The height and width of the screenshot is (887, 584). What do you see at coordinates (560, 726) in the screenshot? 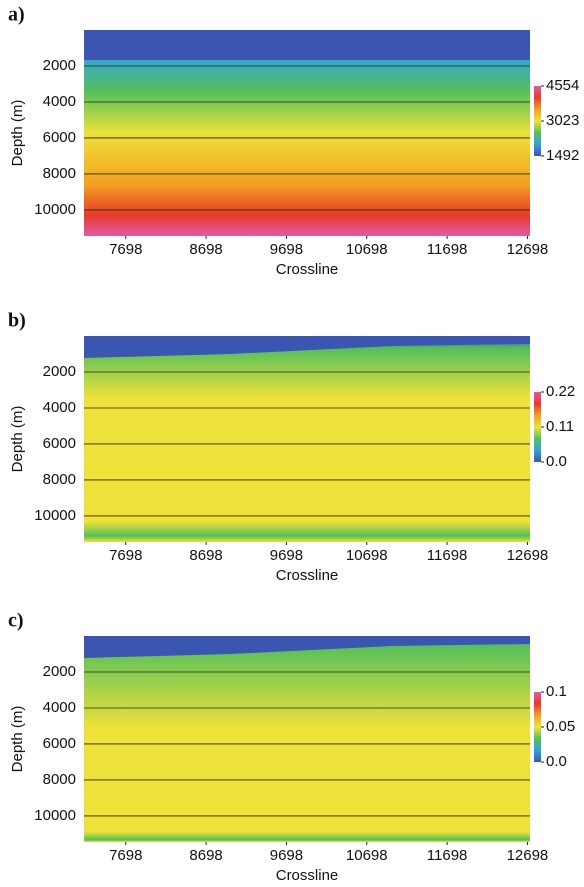
I see `colorbar-tick-label: 0.05` at bounding box center [560, 726].